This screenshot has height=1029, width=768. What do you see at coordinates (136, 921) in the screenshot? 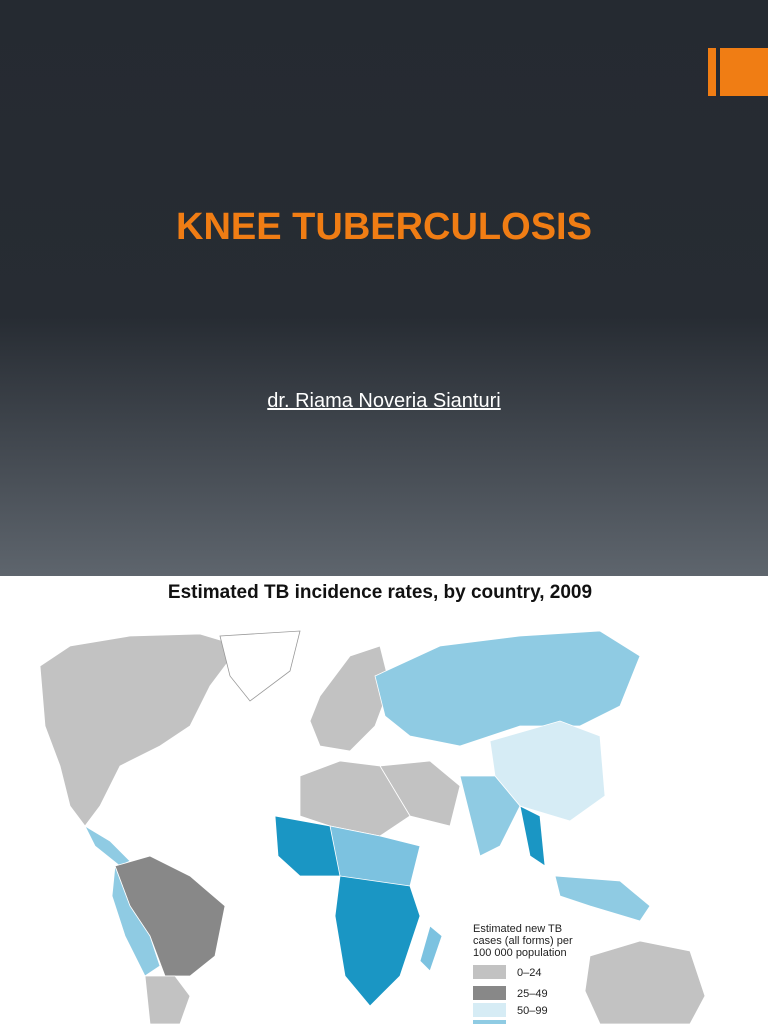
I see `south-america-west` at bounding box center [136, 921].